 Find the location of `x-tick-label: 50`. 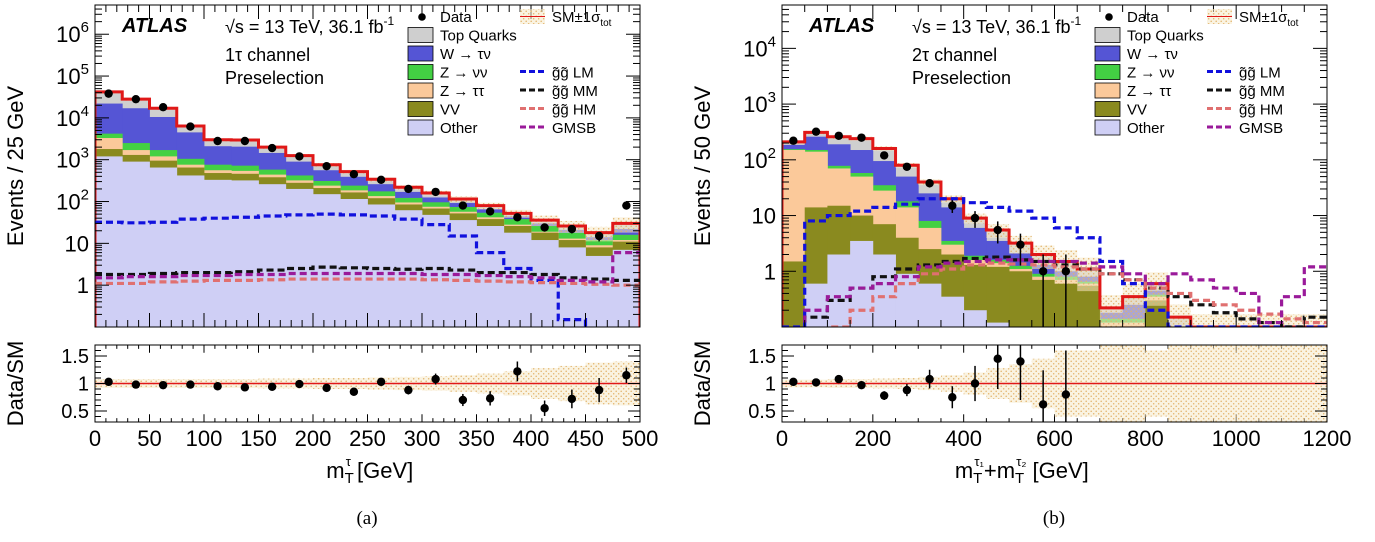

x-tick-label: 50 is located at coordinates (149, 438).